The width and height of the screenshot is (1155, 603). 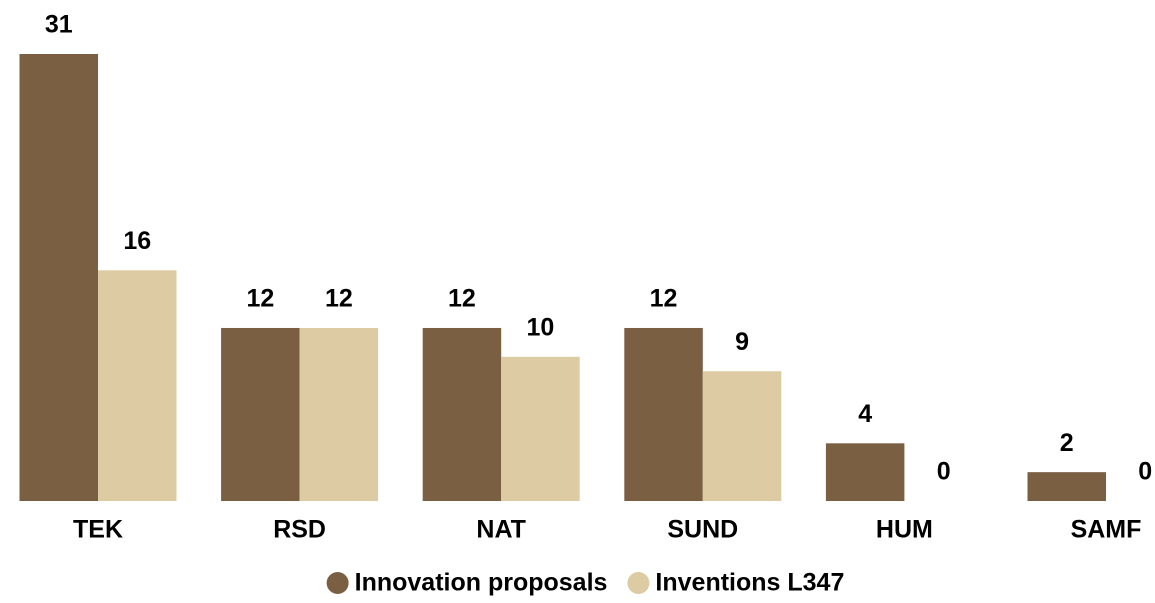 I want to click on value-label: 2, so click(x=1067, y=443).